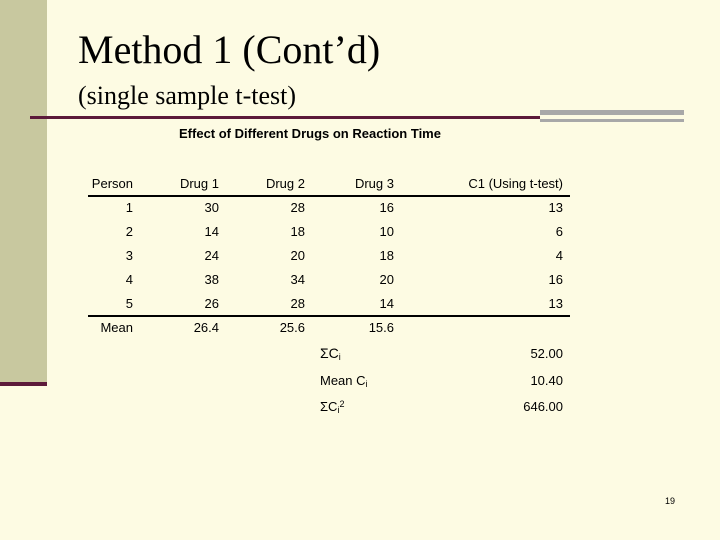  I want to click on sum-symbol: ΣC, so click(329, 353).